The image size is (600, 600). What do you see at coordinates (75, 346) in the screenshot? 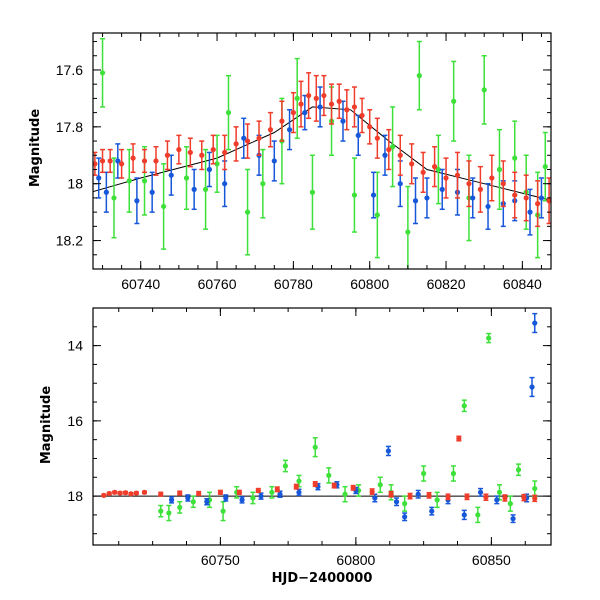
I see `y-tick-label: 14` at bounding box center [75, 346].